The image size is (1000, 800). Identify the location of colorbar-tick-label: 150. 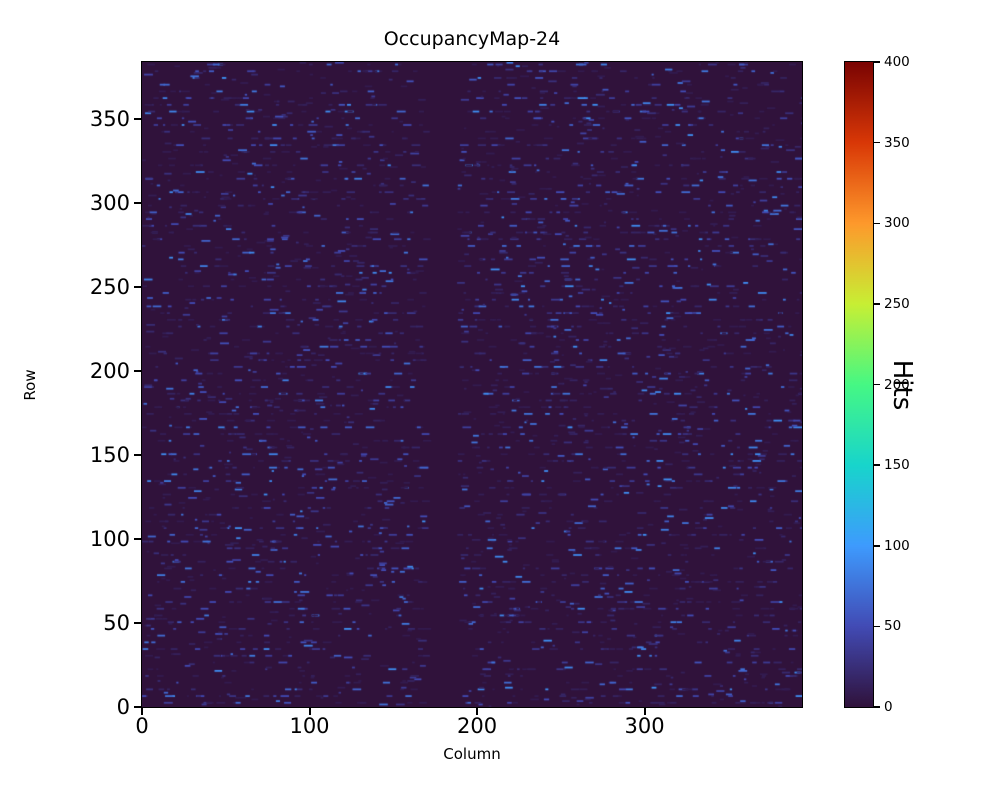
(897, 465).